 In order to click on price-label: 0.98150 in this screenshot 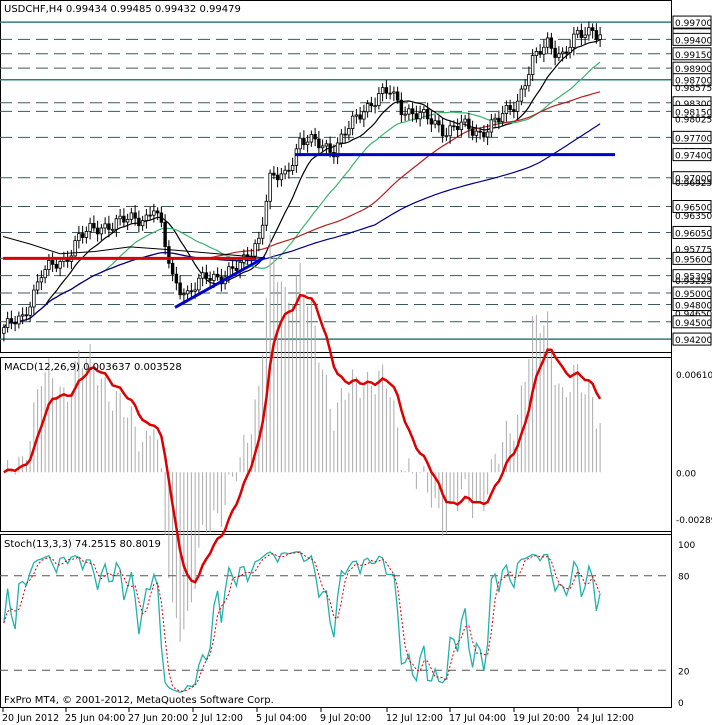, I will do `click(693, 113)`.